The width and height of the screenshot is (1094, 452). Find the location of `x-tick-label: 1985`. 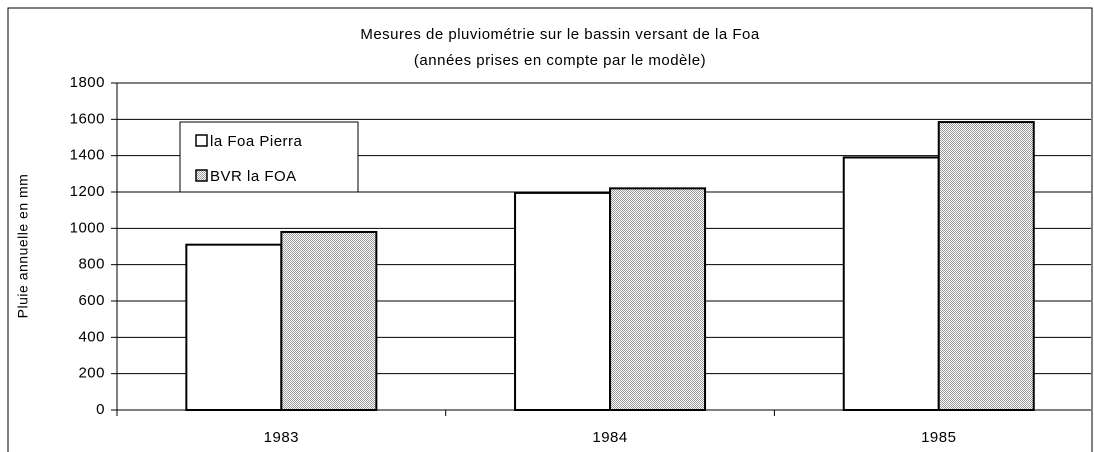

x-tick-label: 1985 is located at coordinates (938, 437).